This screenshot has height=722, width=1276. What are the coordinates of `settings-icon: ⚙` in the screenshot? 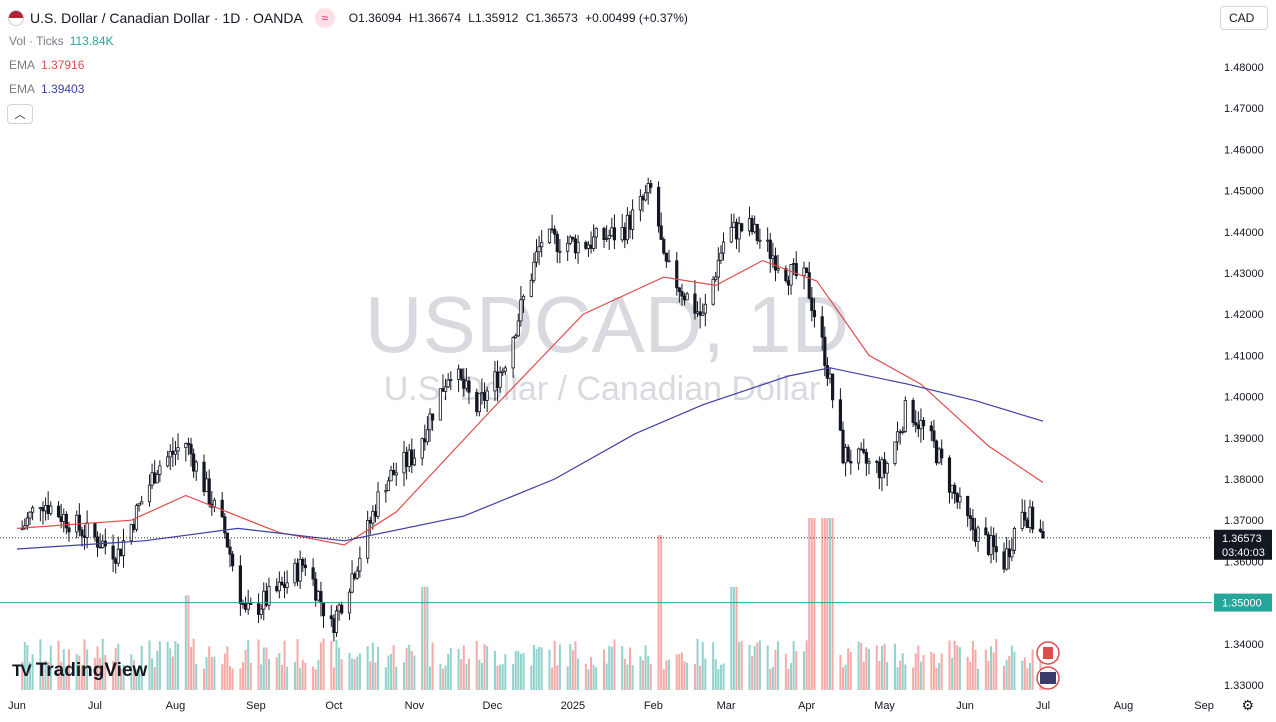 It's located at (1247, 705).